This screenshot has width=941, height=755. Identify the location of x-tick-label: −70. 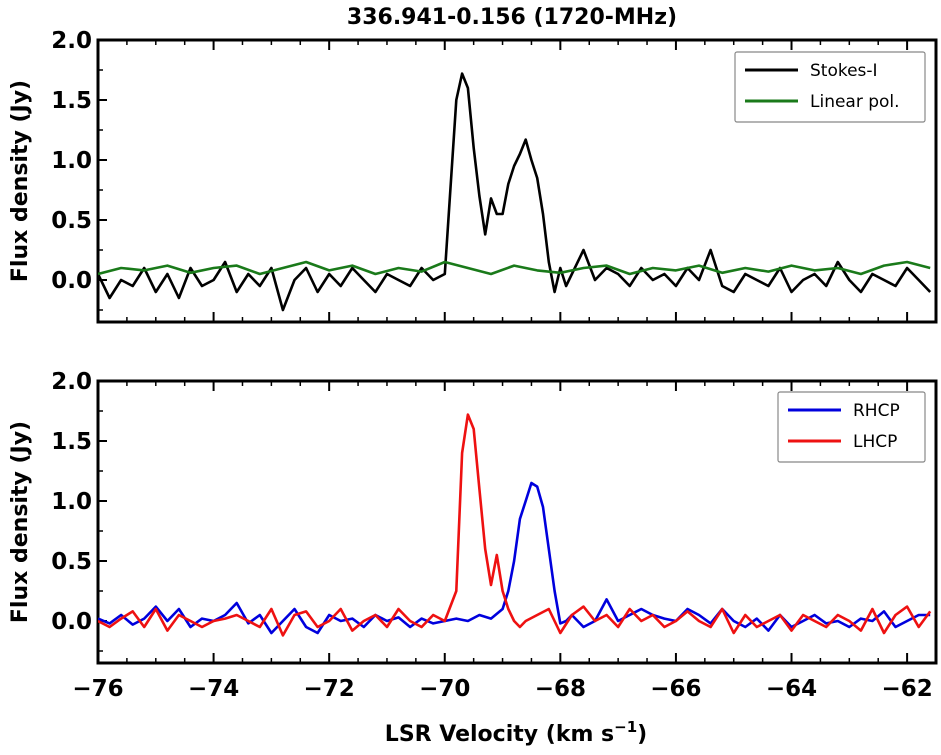
(444, 689).